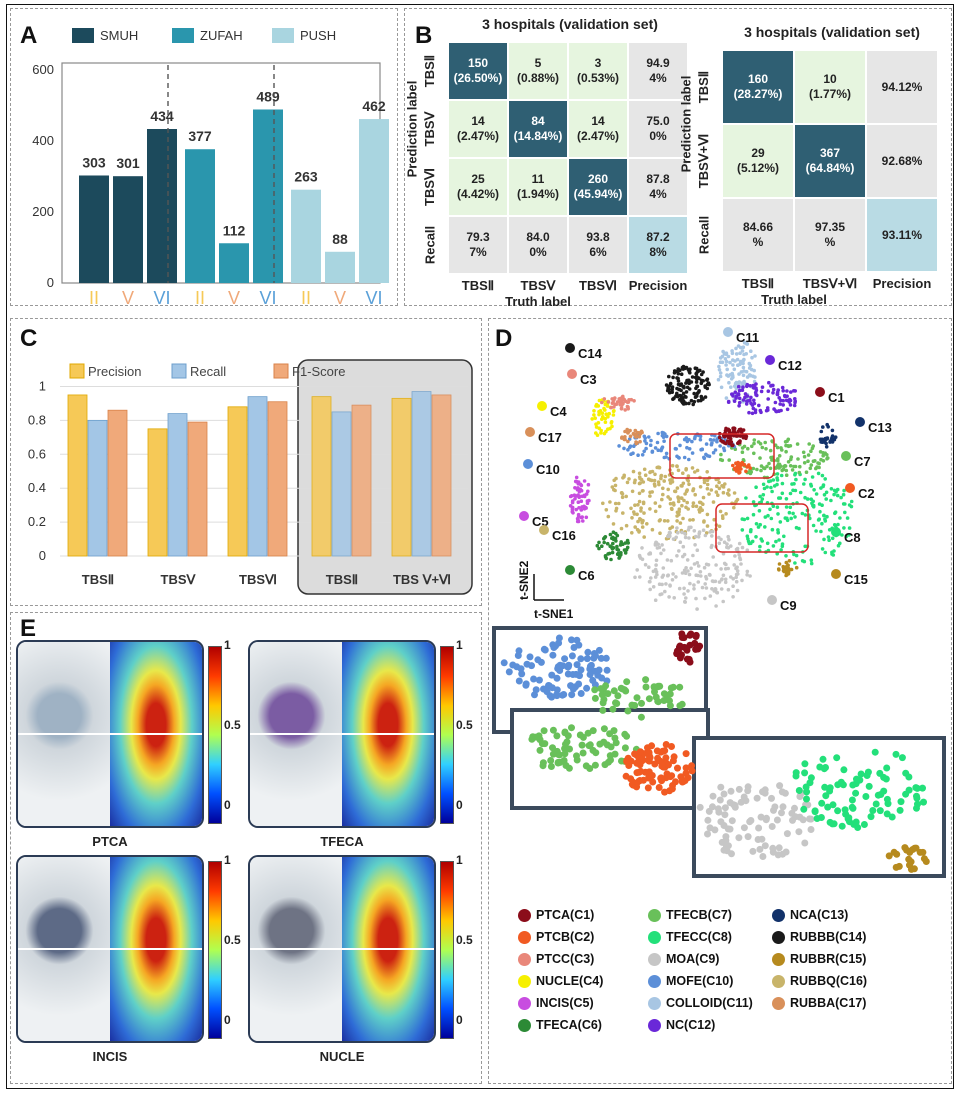 The width and height of the screenshot is (960, 1093). Describe the element at coordinates (902, 283) in the screenshot. I see `col-label: Precision` at that location.